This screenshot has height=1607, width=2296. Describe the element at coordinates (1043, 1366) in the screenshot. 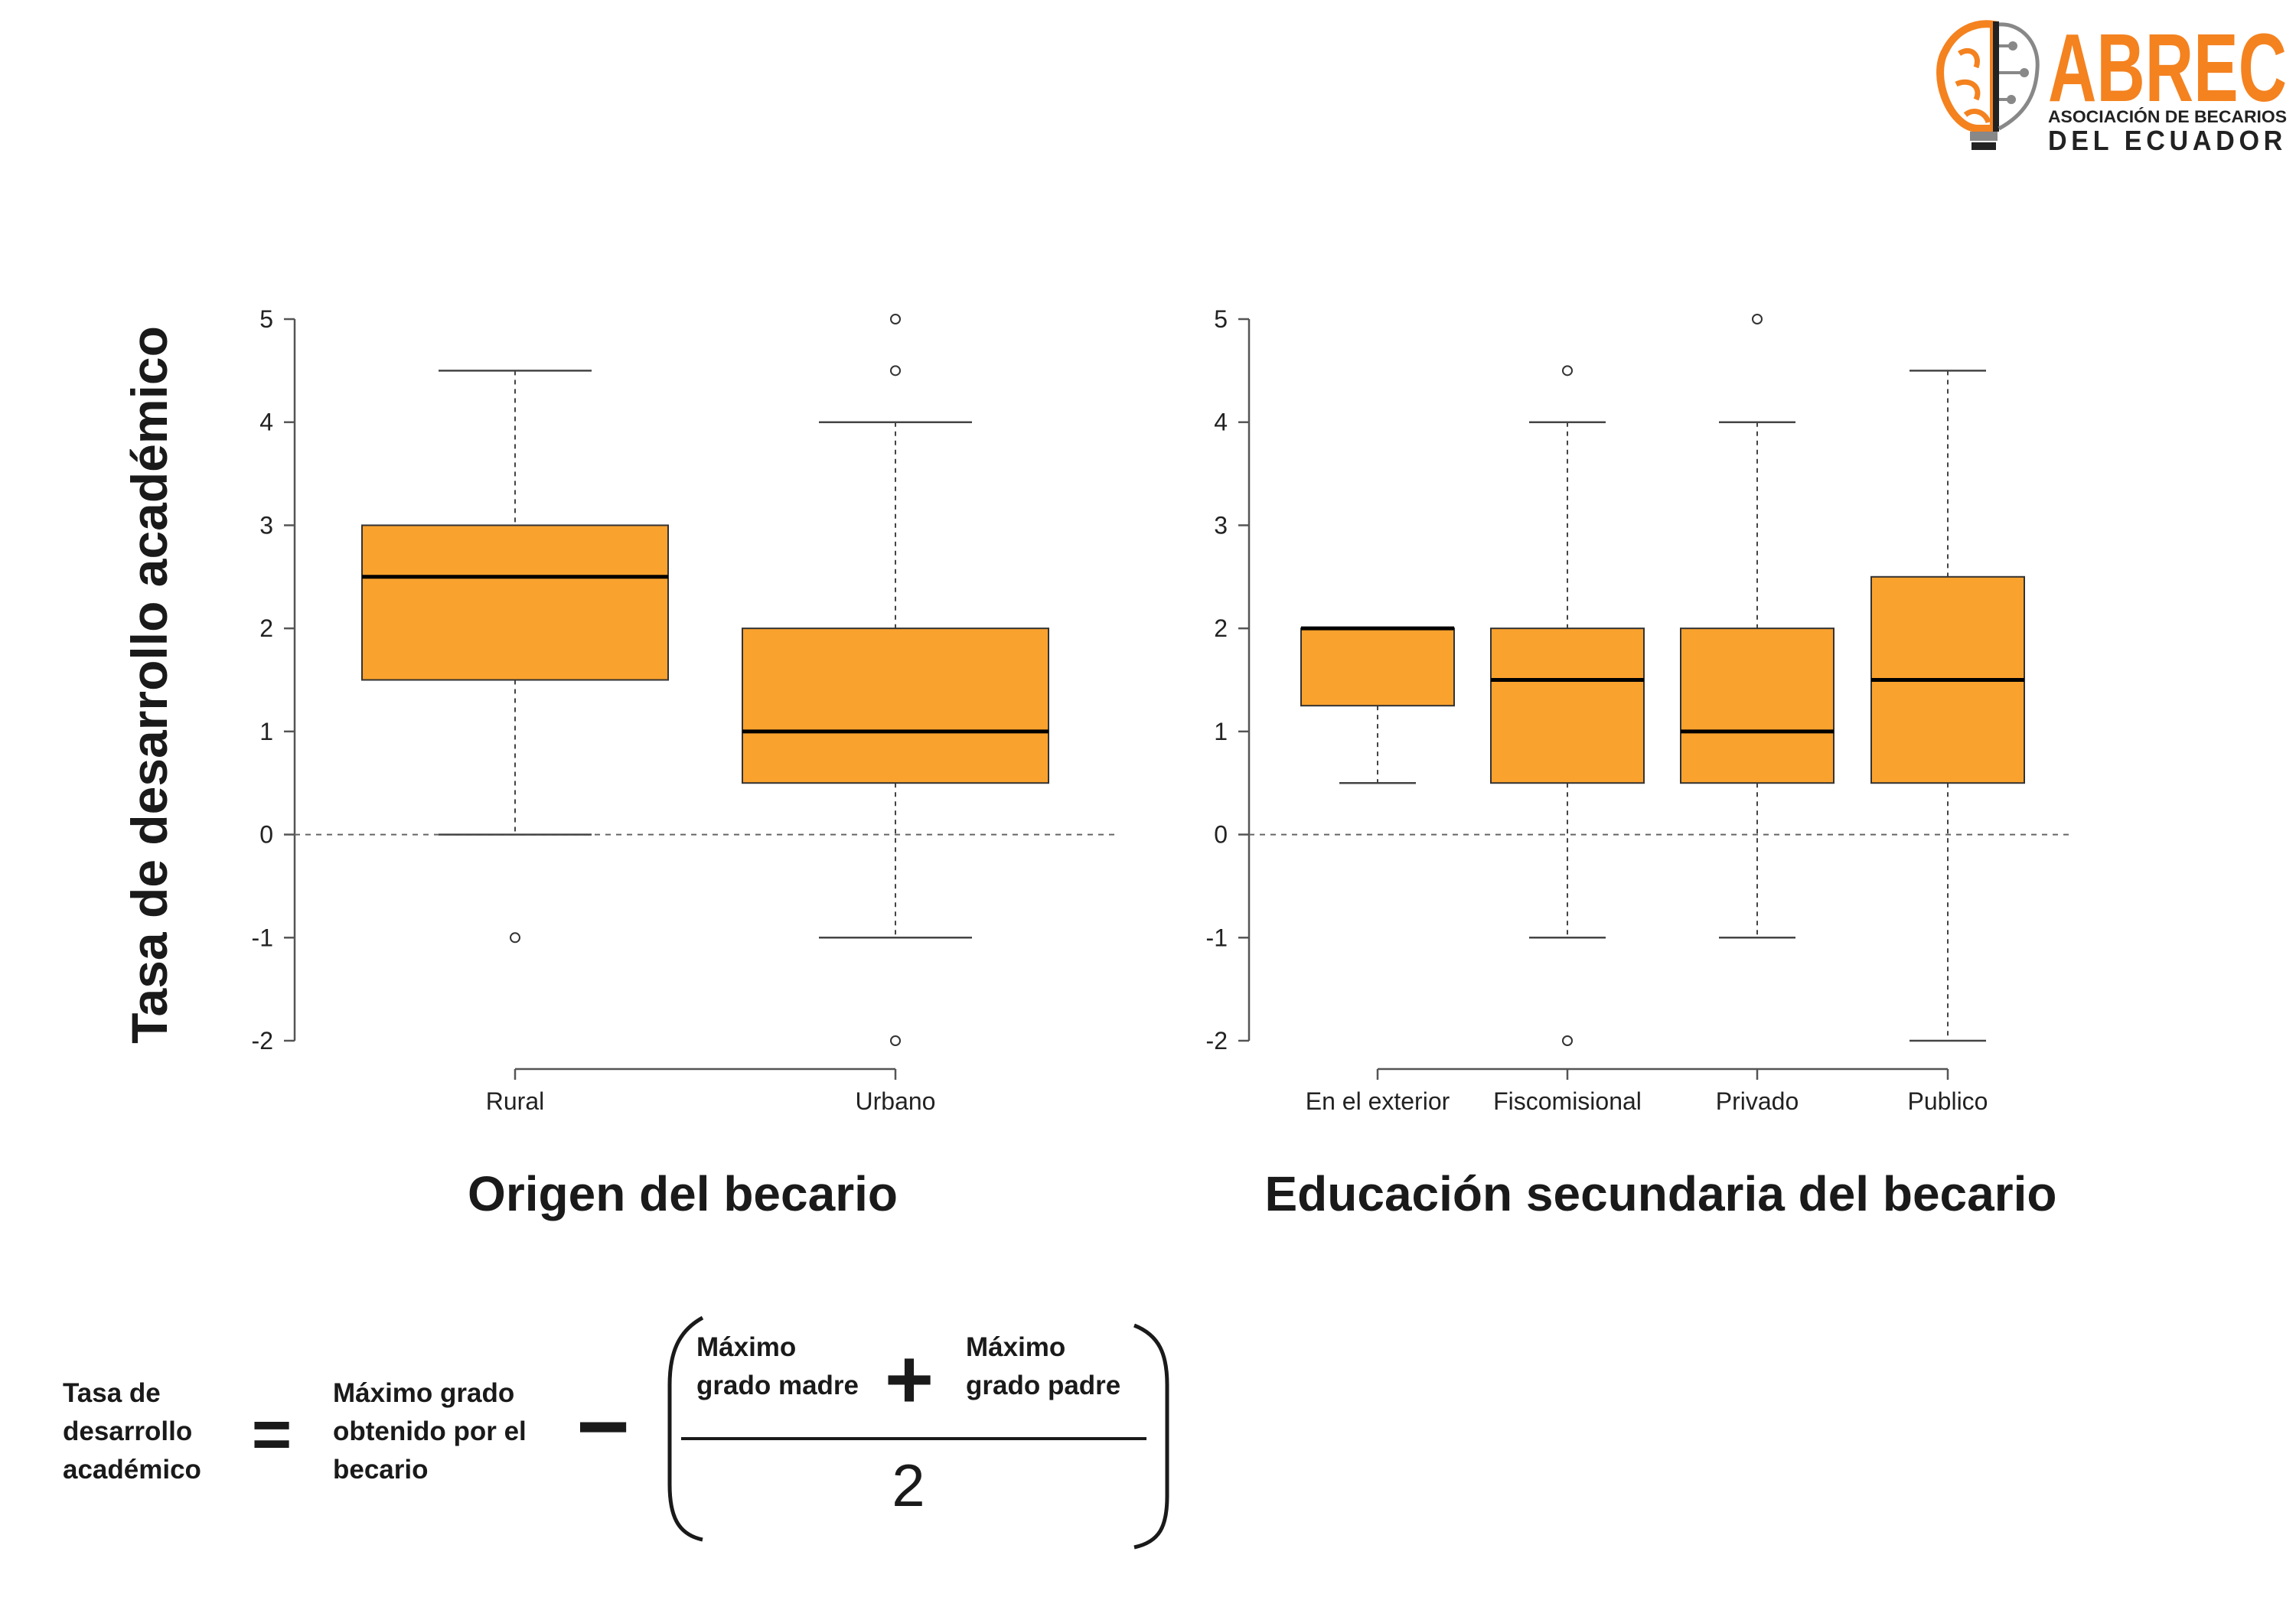

I see `formula-father: Máximo grado padre` at that location.